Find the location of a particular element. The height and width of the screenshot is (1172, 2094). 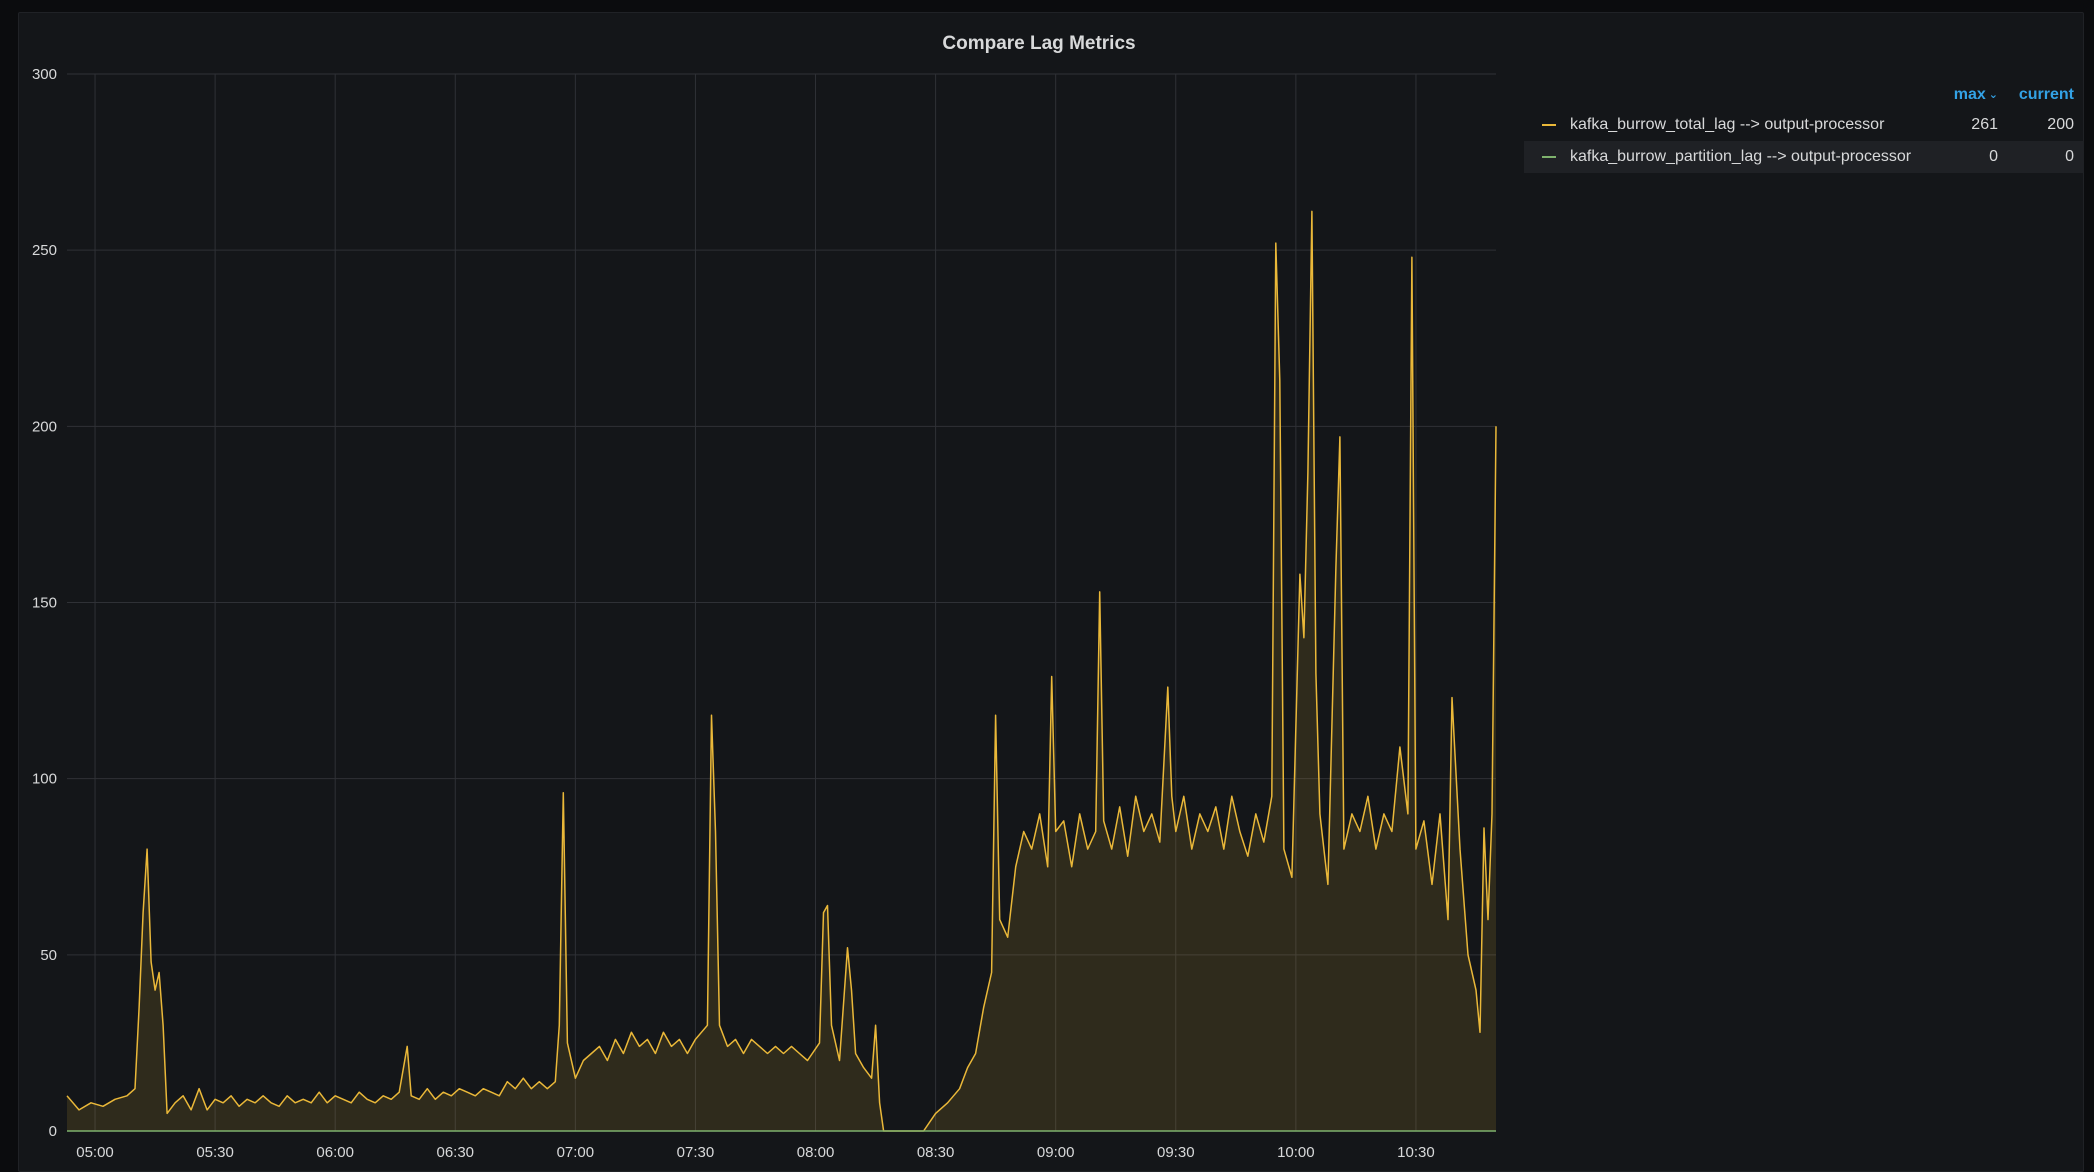

legend-sort-max: max ⌄ is located at coordinates (1970, 95).